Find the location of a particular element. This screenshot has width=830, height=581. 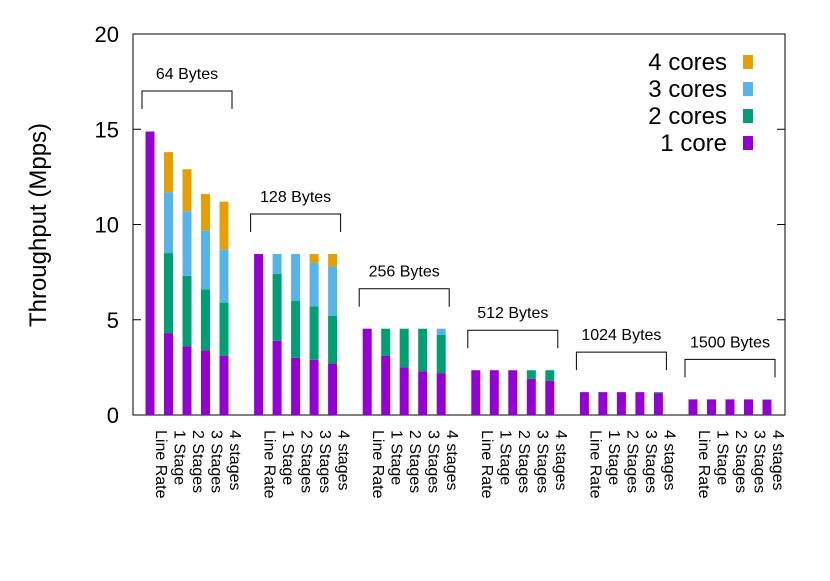

y-tick-label: 15 is located at coordinates (107, 129).